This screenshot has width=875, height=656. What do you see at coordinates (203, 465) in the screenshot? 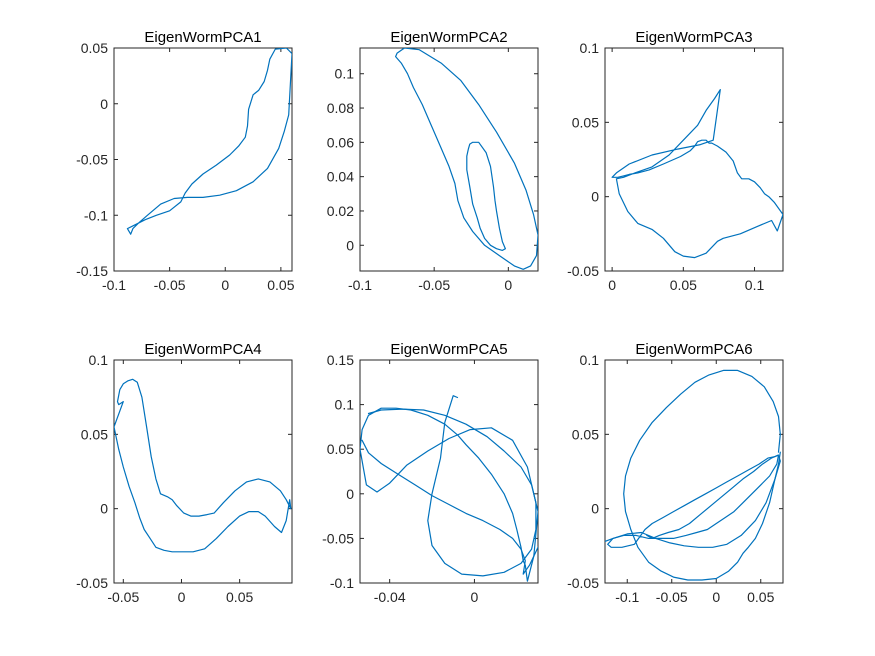
I see `subplot-4-series-1-line` at bounding box center [203, 465].